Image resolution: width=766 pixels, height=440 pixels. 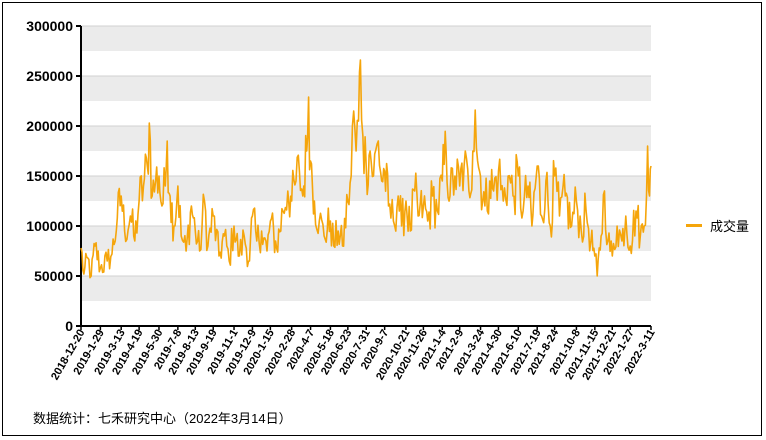 I want to click on y-tick-label: 200000, so click(x=49, y=126).